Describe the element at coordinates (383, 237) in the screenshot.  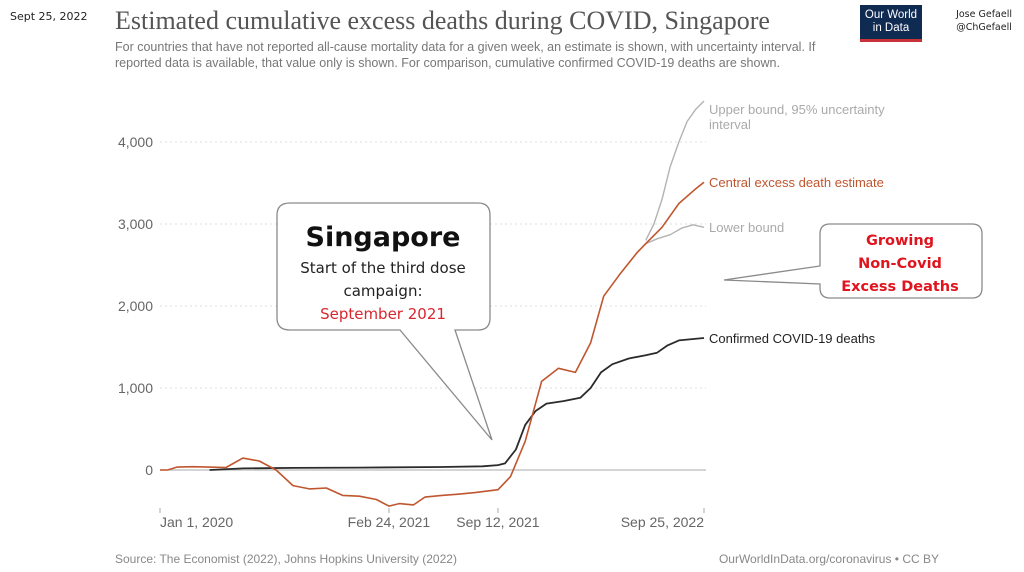
I see `singapore-callout-title: Singapore` at that location.